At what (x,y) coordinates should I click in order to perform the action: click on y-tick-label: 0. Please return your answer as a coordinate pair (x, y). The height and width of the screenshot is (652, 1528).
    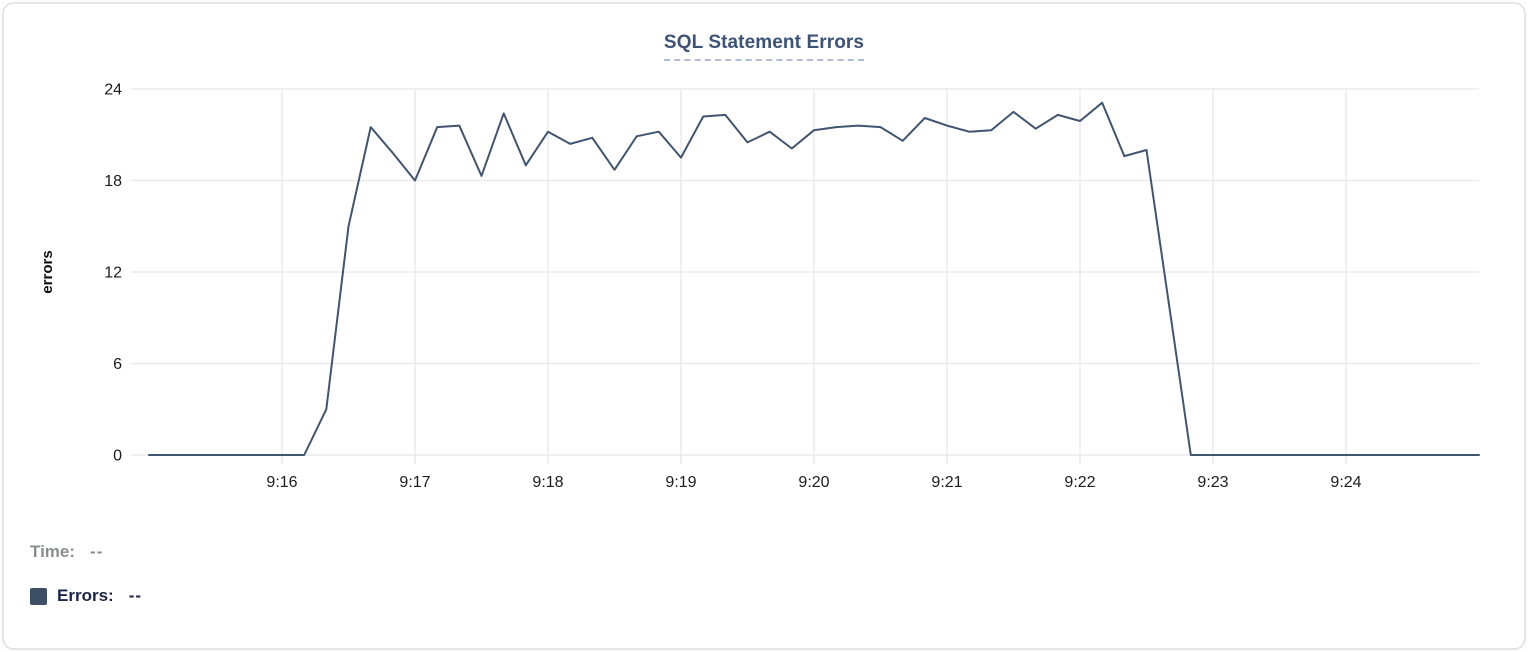
    Looking at the image, I should click on (117, 456).